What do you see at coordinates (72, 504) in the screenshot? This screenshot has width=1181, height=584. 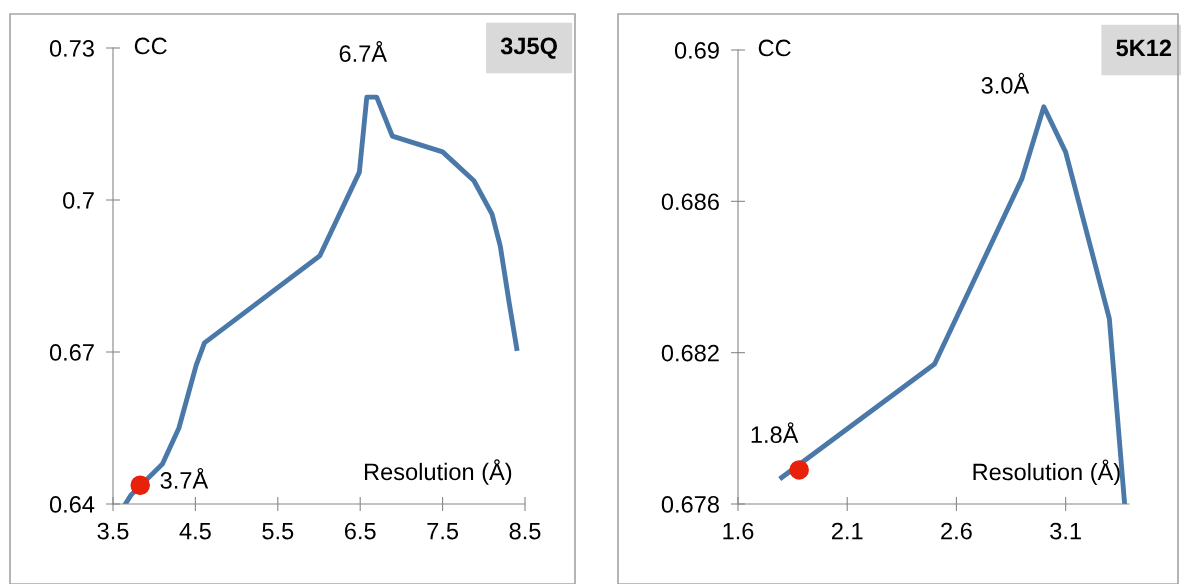 I see `y-tick-label: 0.64` at bounding box center [72, 504].